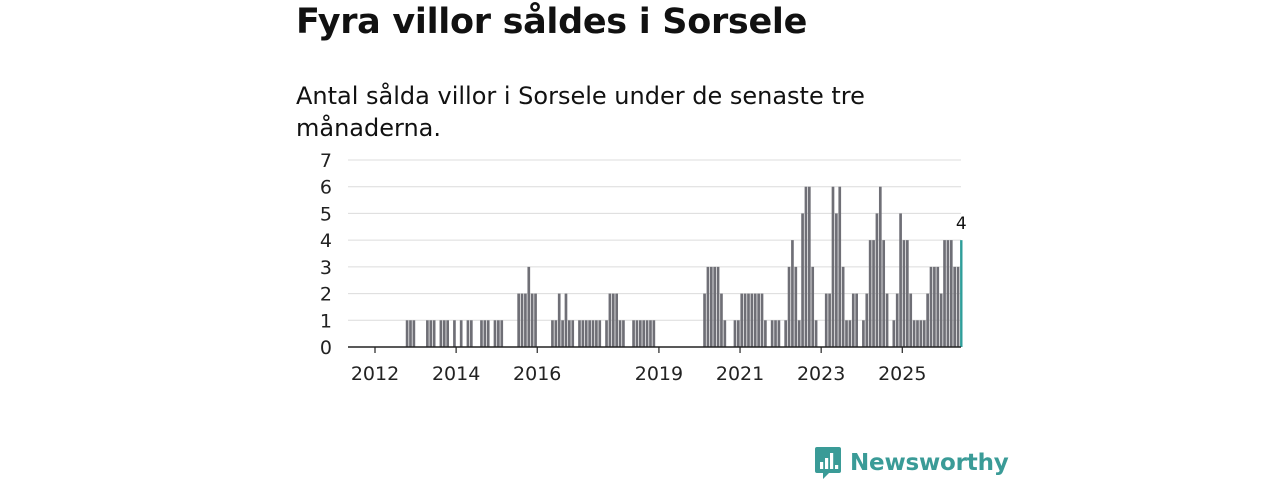 This screenshot has height=480, width=1280. Describe the element at coordinates (821, 374) in the screenshot. I see `x-tick-label: 2023` at that location.